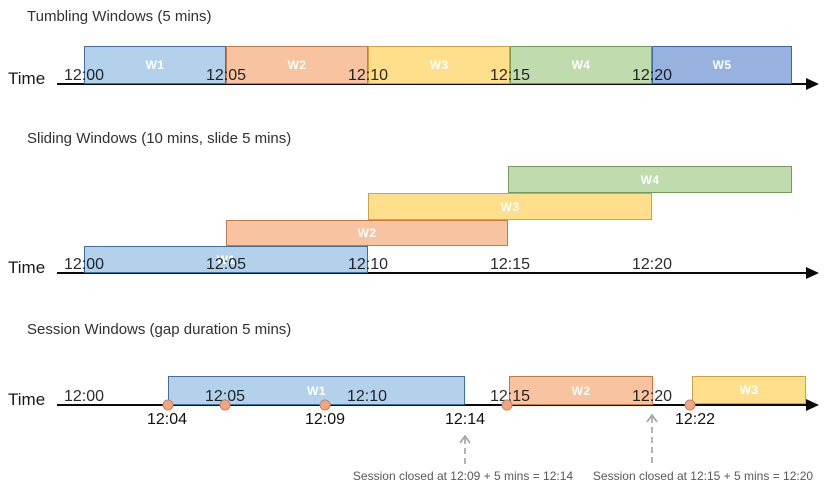  What do you see at coordinates (119, 16) in the screenshot?
I see `section-title-tumbling: Tumbling Windows (5 mins)` at bounding box center [119, 16].